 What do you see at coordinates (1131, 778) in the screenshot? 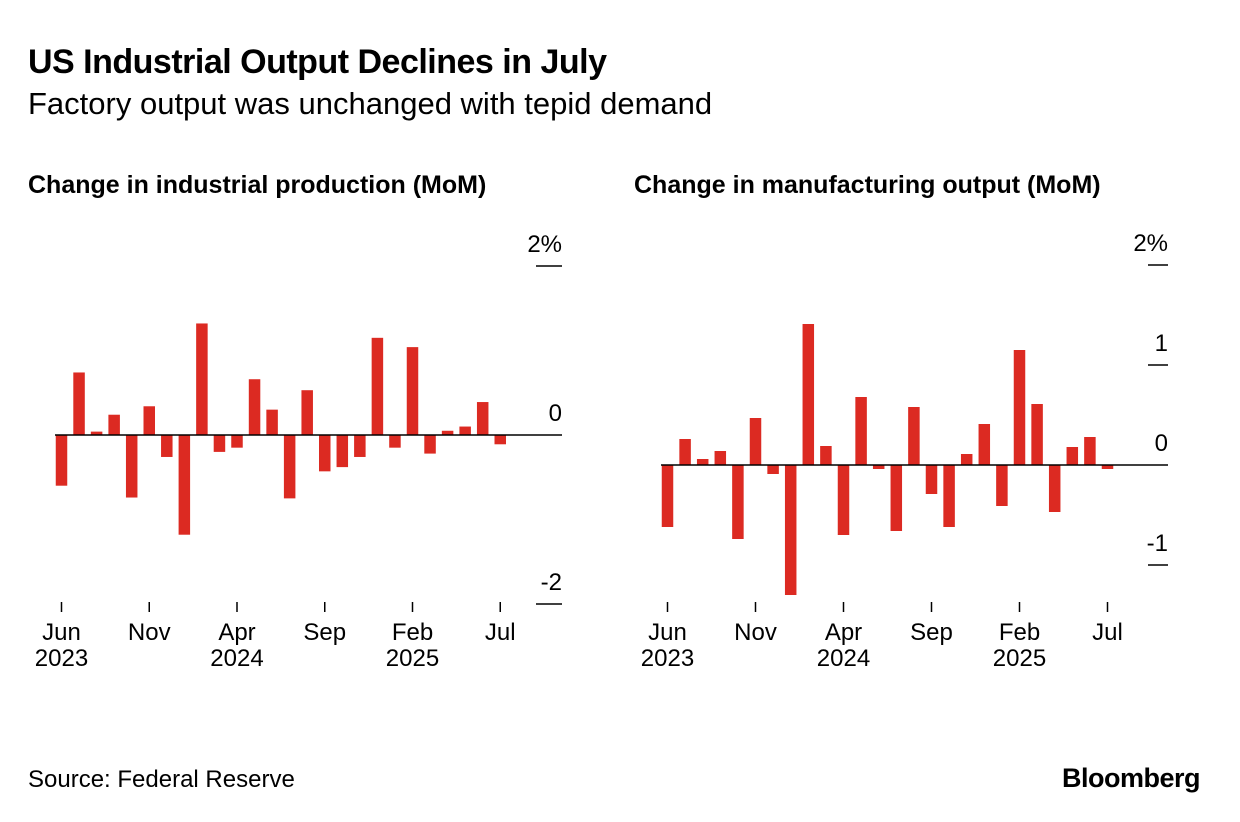
I see `bloomberg-logo: Bloomberg` at bounding box center [1131, 778].